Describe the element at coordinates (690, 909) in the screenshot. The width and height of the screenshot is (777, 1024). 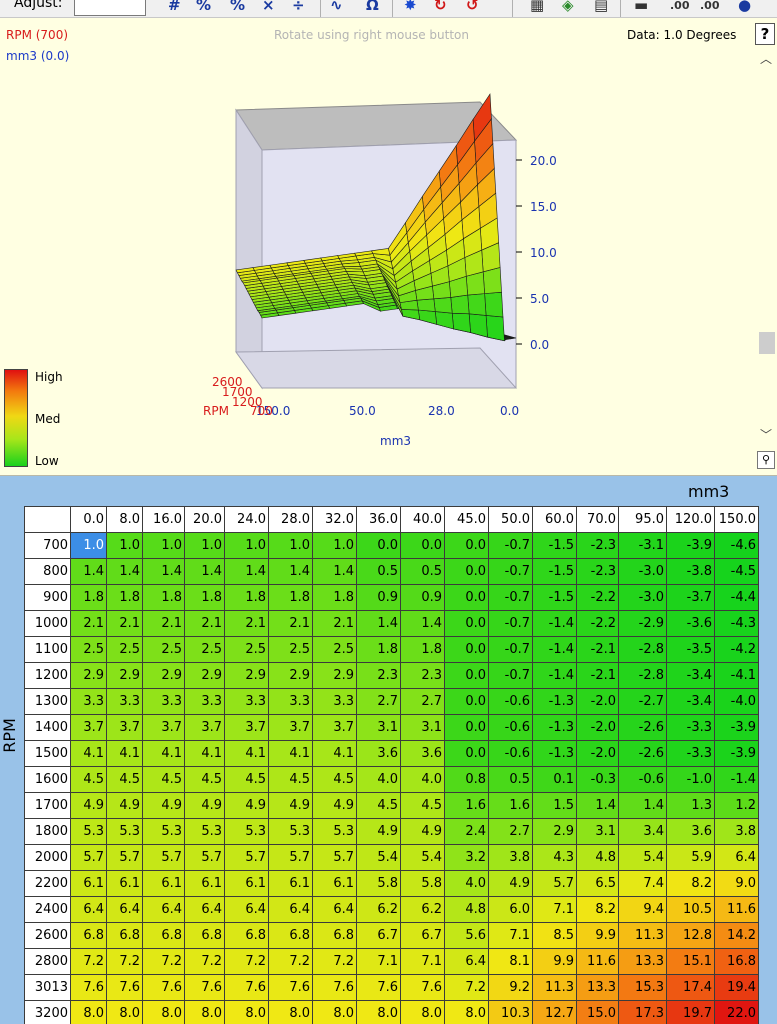
I see `table-cell: 10.5` at that location.